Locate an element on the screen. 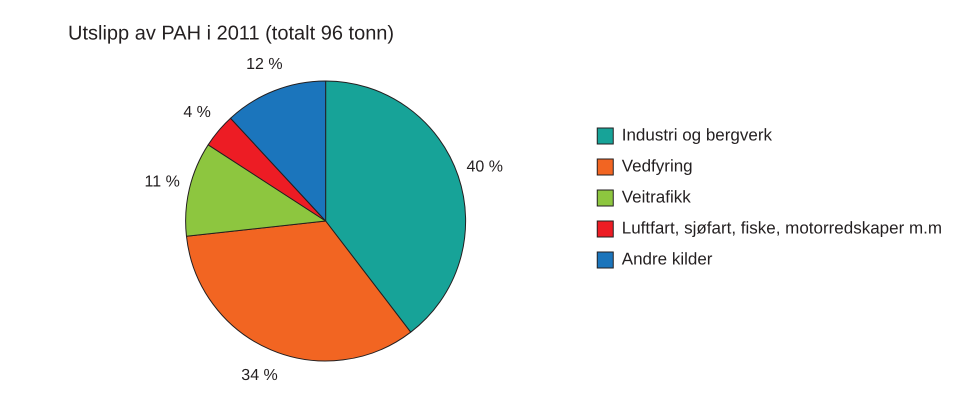 Image resolution: width=970 pixels, height=416 pixels. data-label: 40 % is located at coordinates (484, 167).